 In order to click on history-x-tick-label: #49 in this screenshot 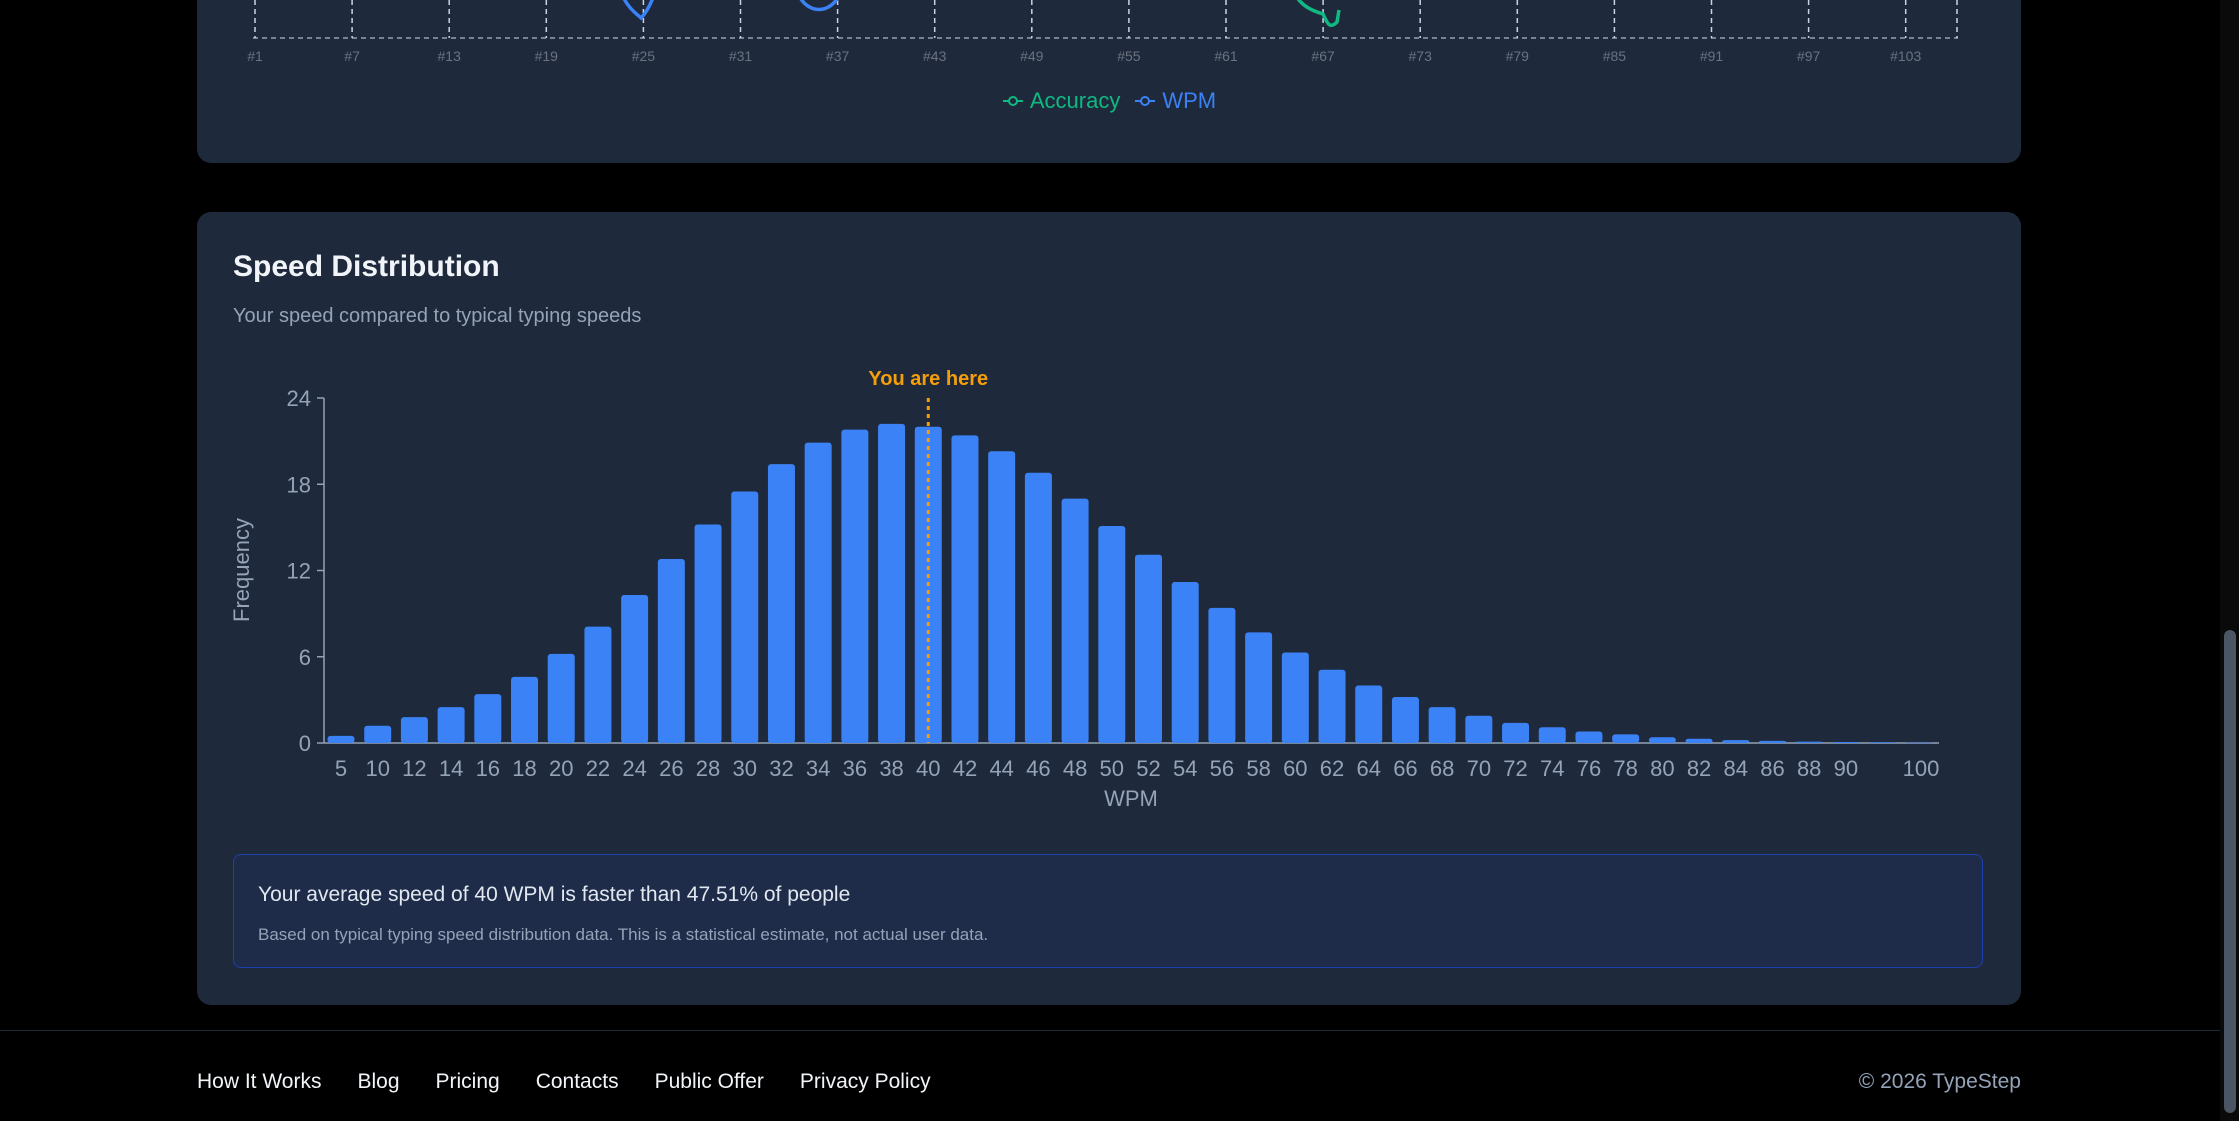, I will do `click(1032, 56)`.